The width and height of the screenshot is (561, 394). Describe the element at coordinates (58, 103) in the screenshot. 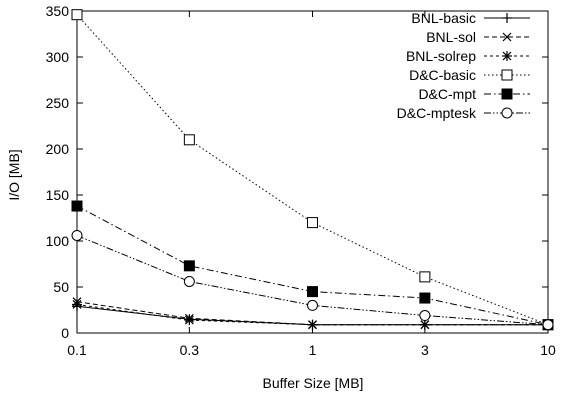

I see `y-tick-label: 250` at that location.